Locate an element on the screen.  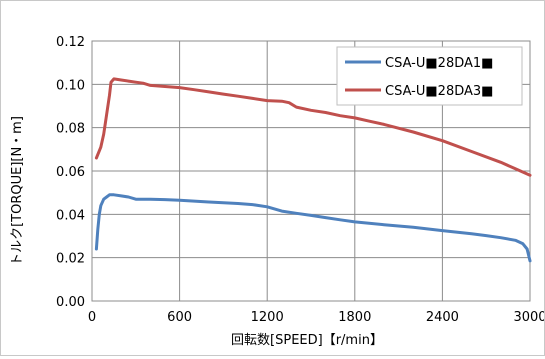
y-tick-label: 0.12 is located at coordinates (70, 42).